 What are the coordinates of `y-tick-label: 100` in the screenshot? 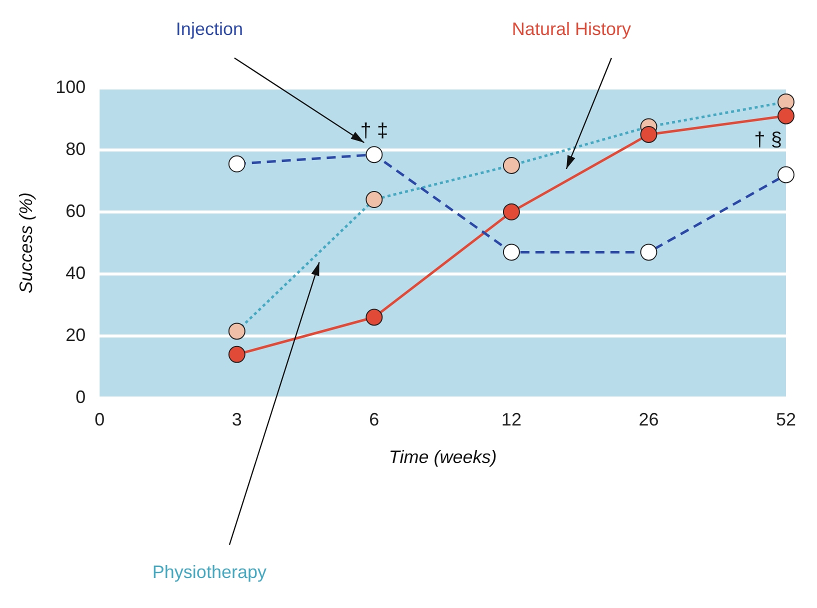 It's located at (71, 86).